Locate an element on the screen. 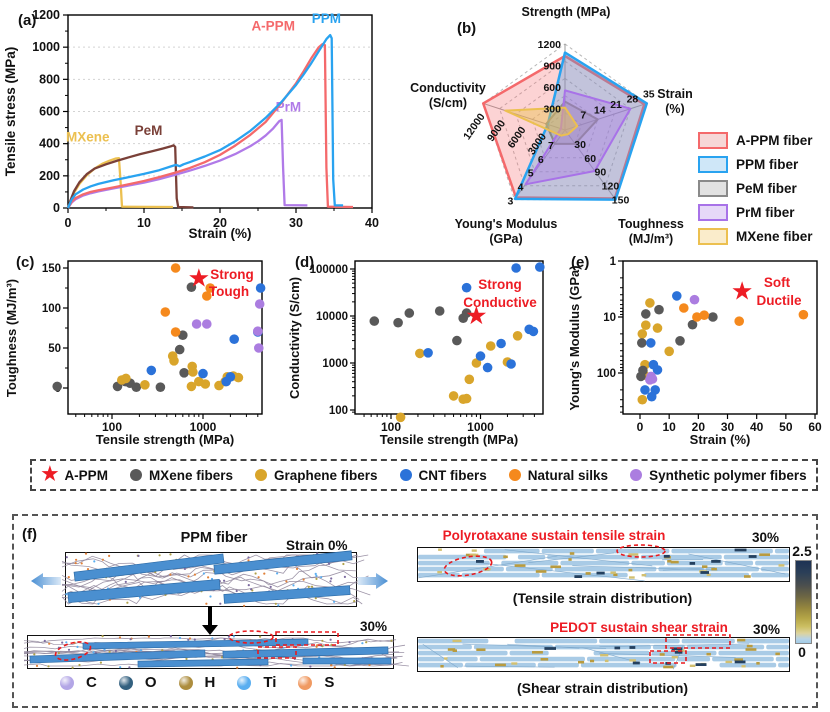 The image size is (830, 712). svg-text: 30 is located at coordinates (580, 145).